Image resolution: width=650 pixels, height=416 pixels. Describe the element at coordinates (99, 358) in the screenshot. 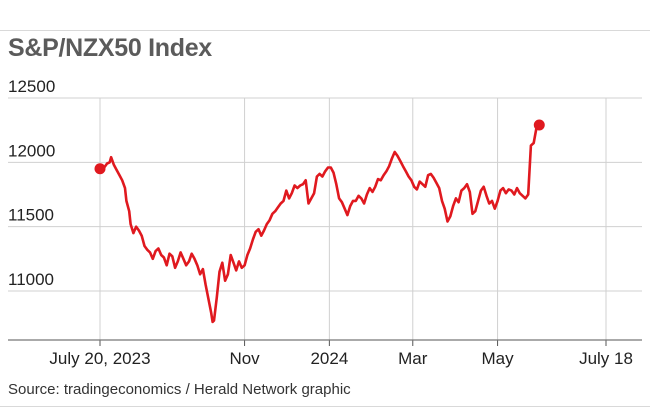

I see `x-tick-label: July 20, 2023` at that location.